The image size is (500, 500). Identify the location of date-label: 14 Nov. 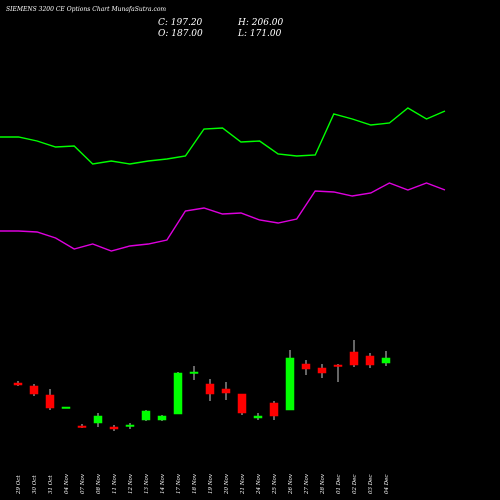
(163, 483).